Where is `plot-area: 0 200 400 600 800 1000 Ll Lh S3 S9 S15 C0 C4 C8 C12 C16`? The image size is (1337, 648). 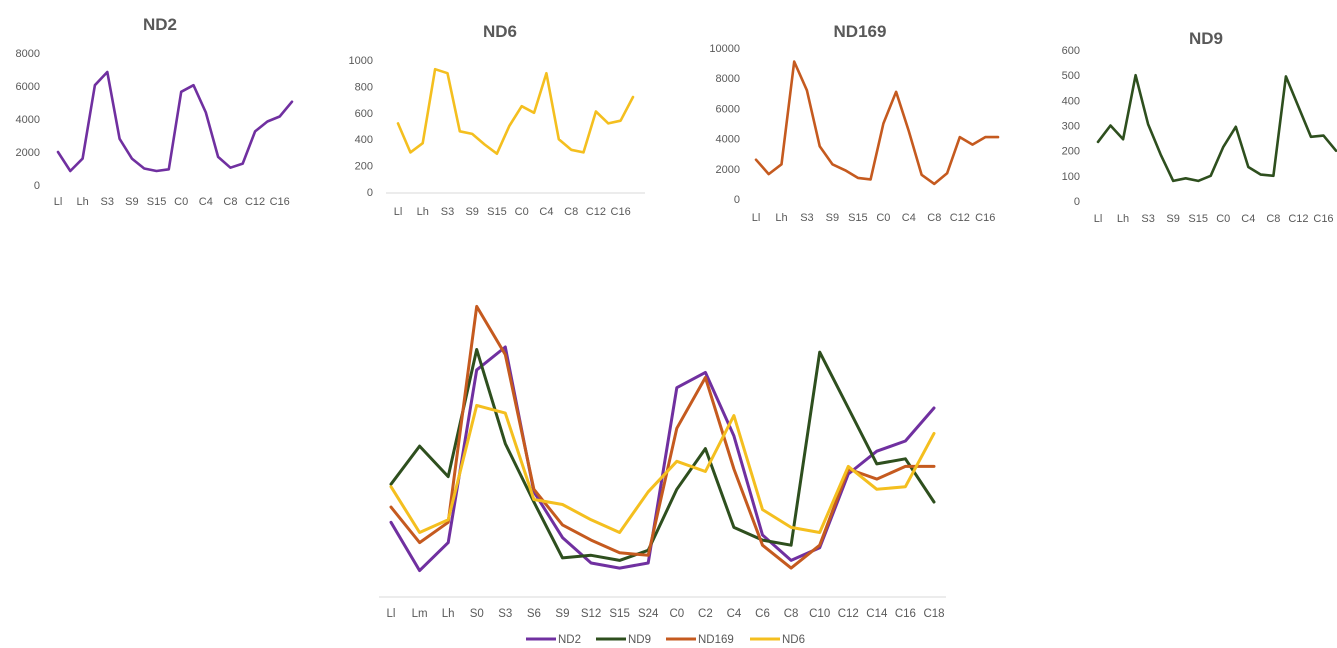 plot-area: 0 200 400 600 800 1000 Ll Lh S3 S9 S15 C0 C4 C8 C12 C16 is located at coordinates (497, 136).